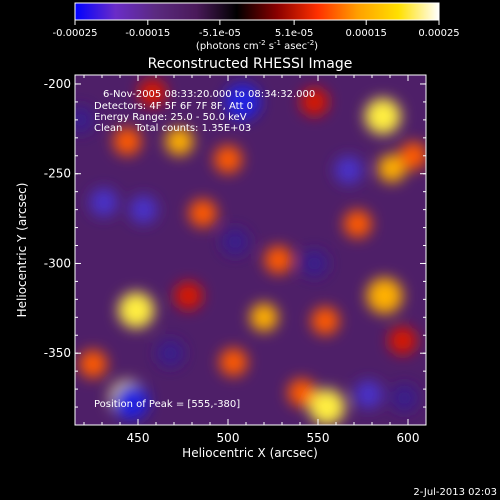  I want to click on annotation-peak: Position of Peak = [555,-380], so click(167, 404).